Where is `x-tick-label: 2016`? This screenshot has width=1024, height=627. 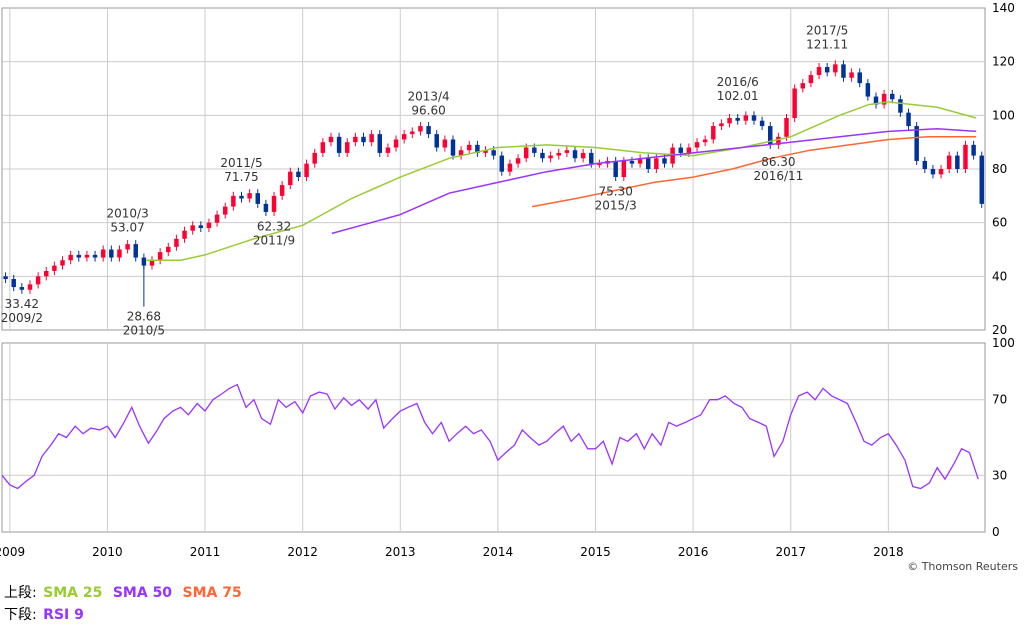
x-tick-label: 2016 is located at coordinates (693, 552).